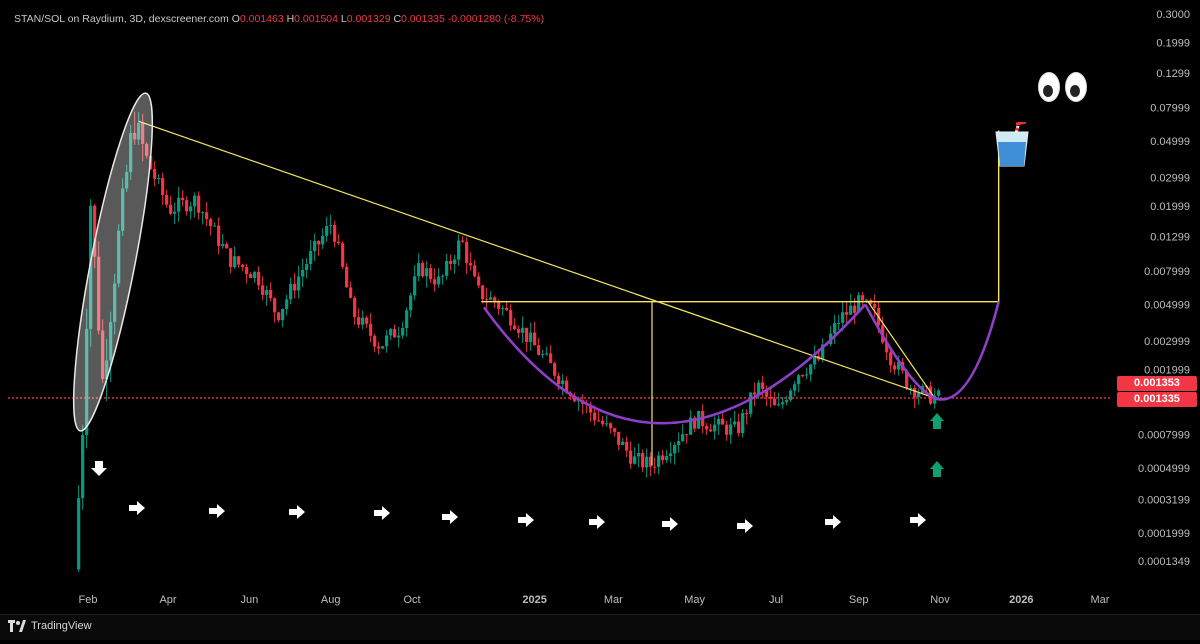 The height and width of the screenshot is (644, 1200). Describe the element at coordinates (88, 600) in the screenshot. I see `x-tick-label: Feb` at that location.